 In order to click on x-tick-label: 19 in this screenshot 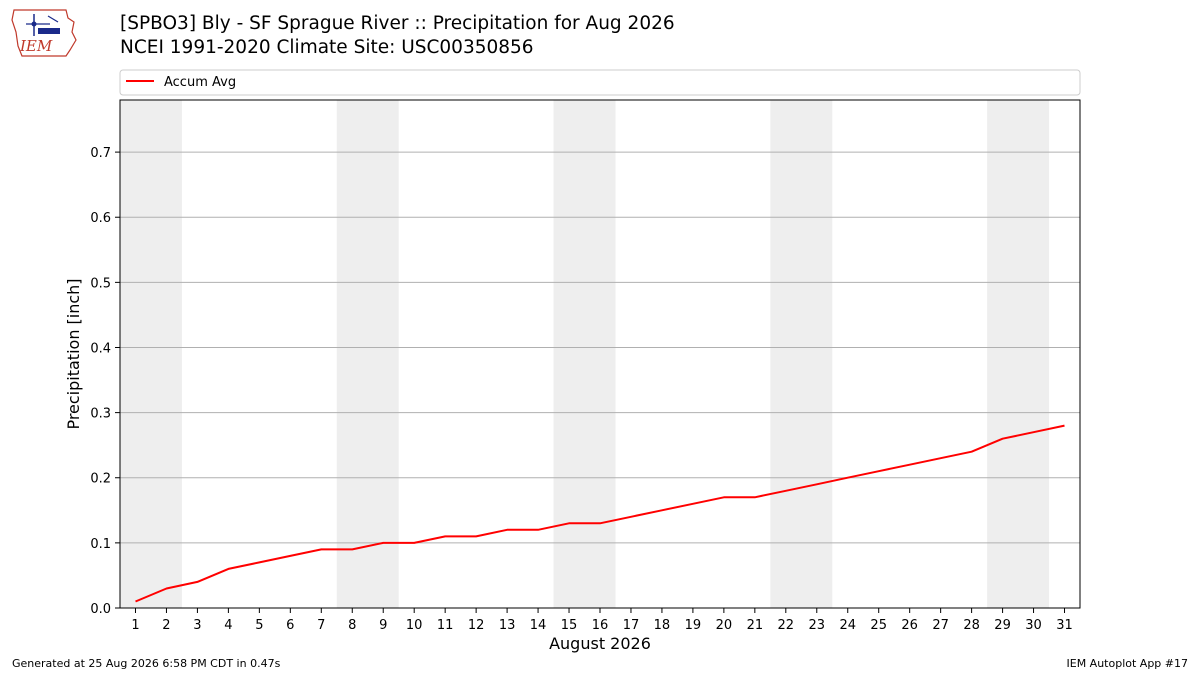, I will do `click(693, 625)`.